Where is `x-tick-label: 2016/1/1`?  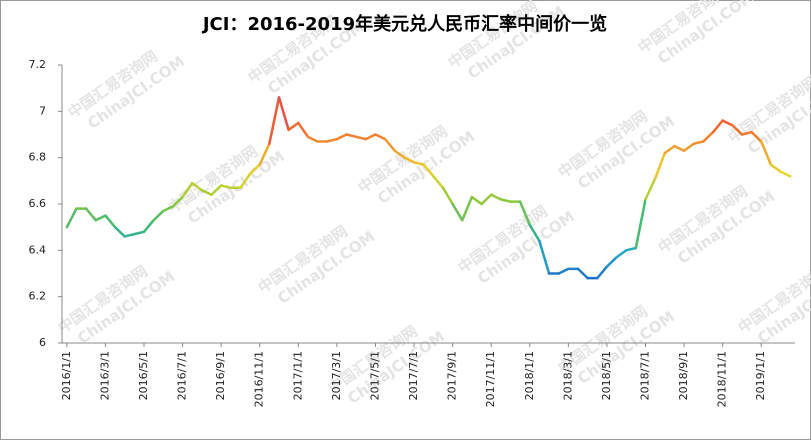
x-tick-label: 2016/1/1 is located at coordinates (66, 375).